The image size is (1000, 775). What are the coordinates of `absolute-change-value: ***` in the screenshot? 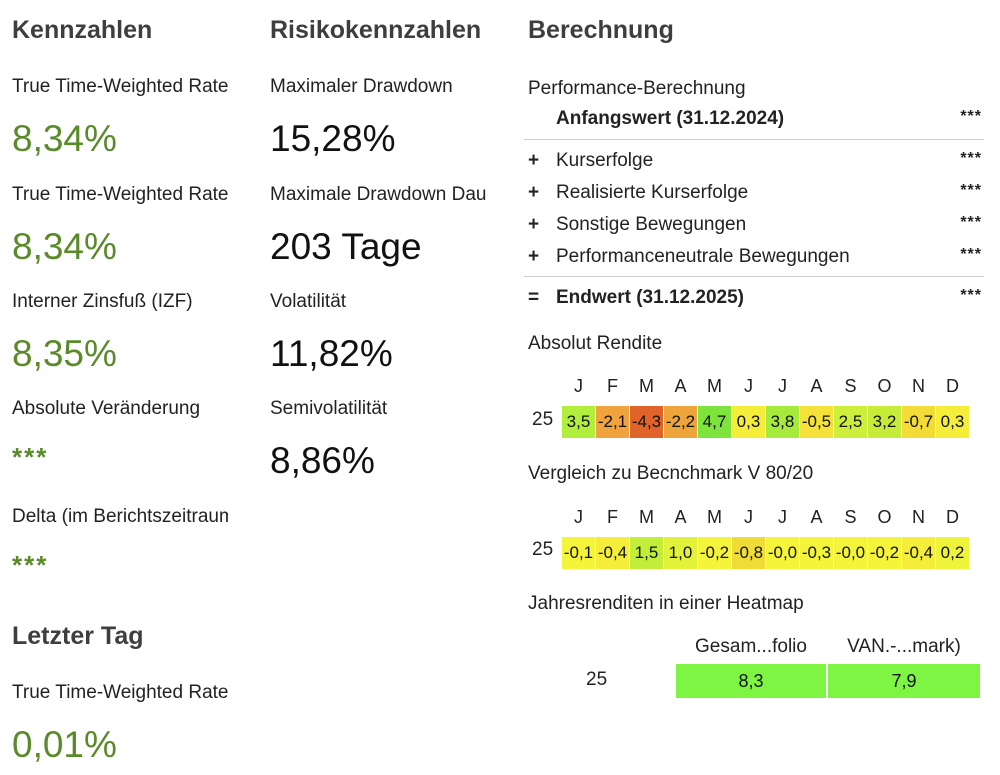 It's located at (30, 457).